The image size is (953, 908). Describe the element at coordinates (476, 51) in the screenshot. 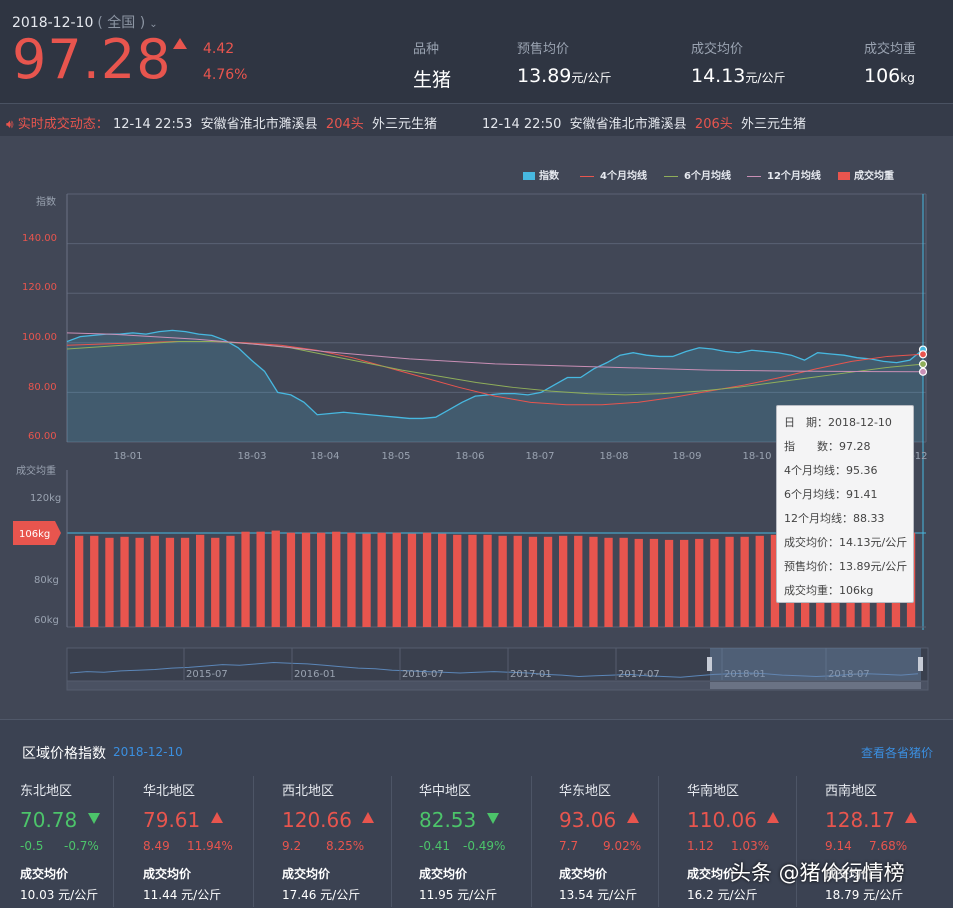

I see `price-header` at that location.